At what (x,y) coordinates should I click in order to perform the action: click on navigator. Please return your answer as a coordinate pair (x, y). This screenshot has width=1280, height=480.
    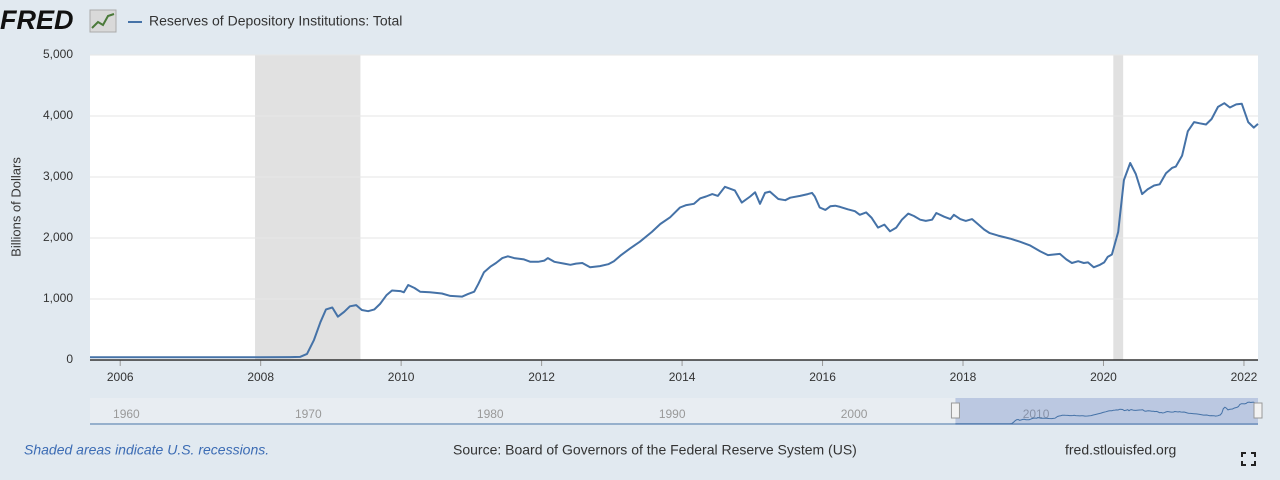
    Looking at the image, I should click on (674, 411).